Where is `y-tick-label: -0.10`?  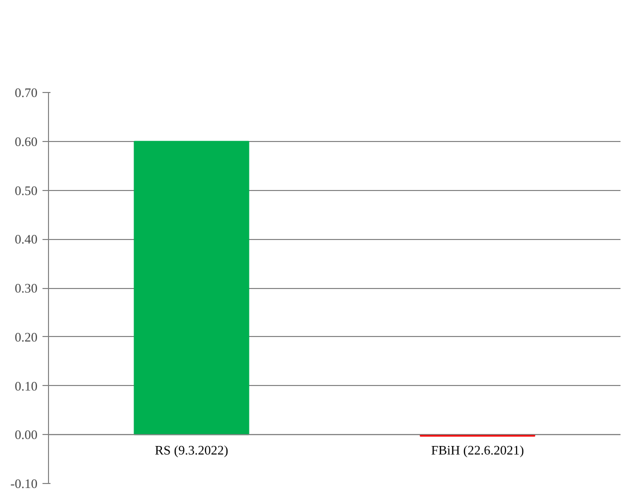 y-tick-label: -0.10 is located at coordinates (24, 483).